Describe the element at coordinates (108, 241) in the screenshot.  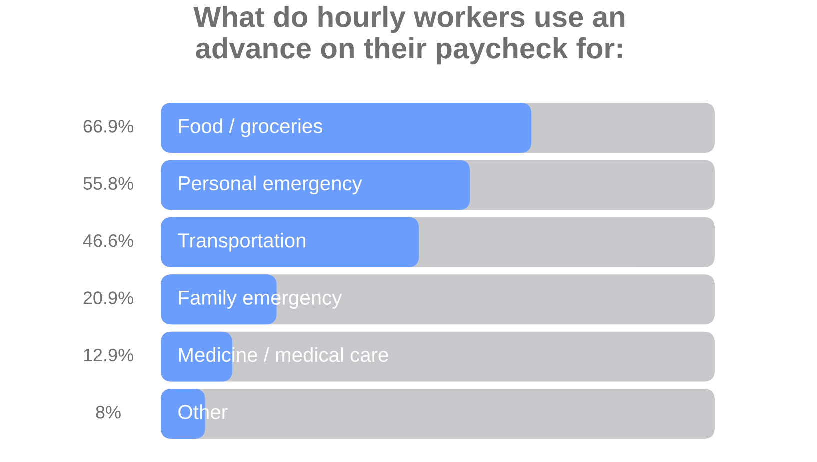
I see `data-label: 46.6%` at that location.